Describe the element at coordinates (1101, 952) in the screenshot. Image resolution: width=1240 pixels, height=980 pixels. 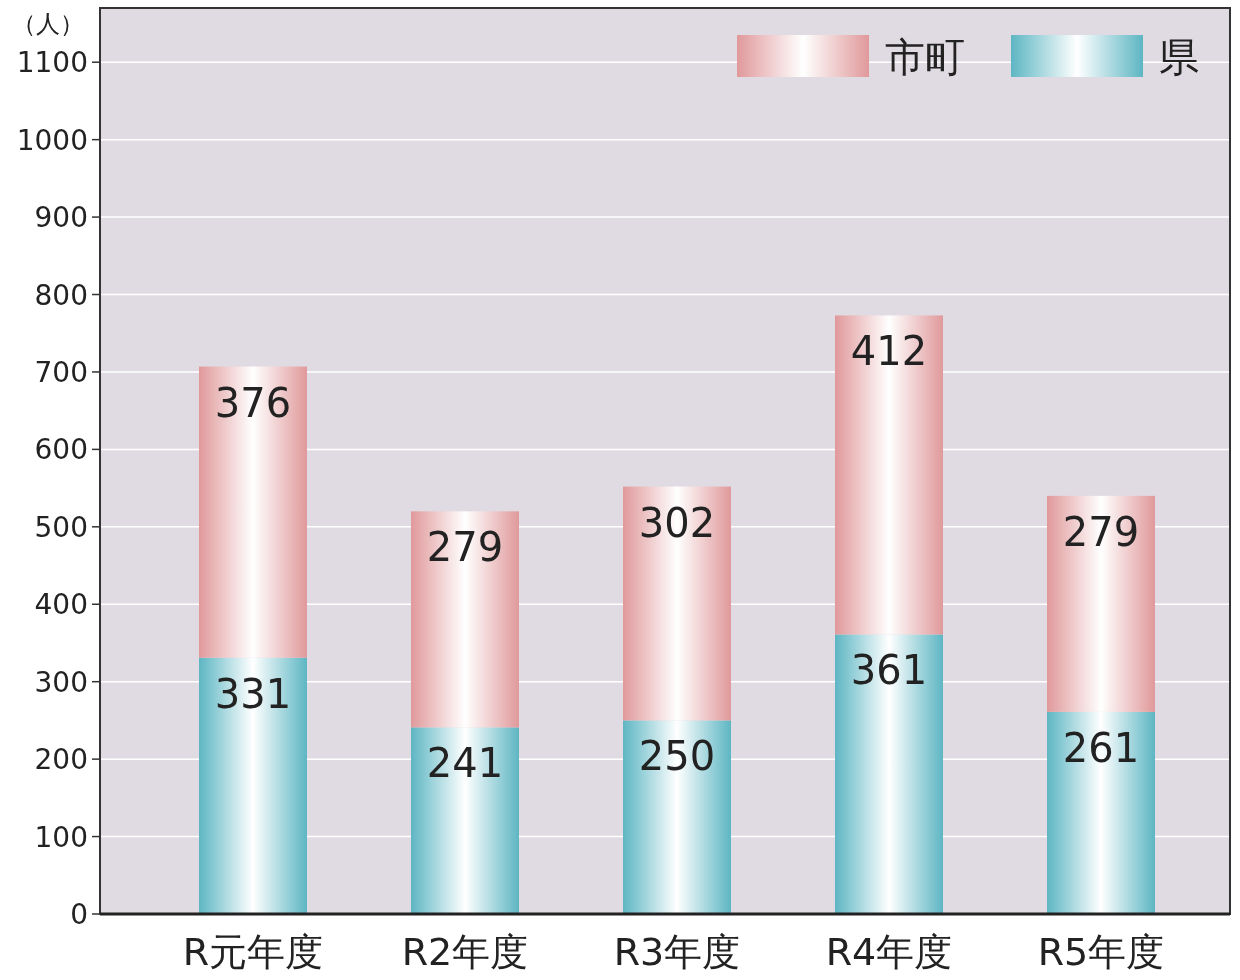
I see `x-tick-label: R5年度` at that location.